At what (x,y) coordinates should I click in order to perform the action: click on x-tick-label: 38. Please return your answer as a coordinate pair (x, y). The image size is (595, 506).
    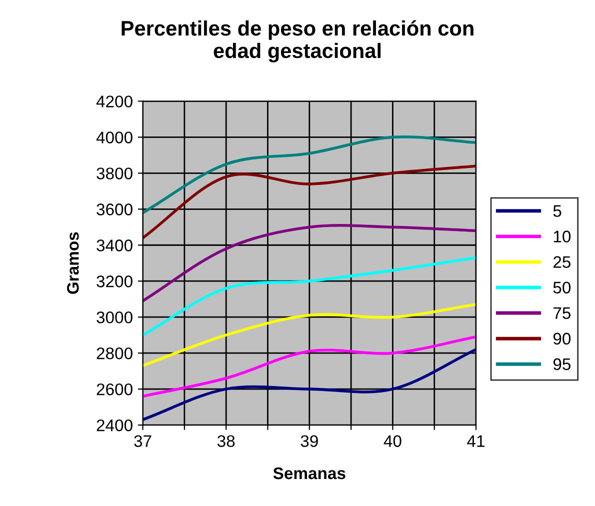
    Looking at the image, I should click on (226, 441).